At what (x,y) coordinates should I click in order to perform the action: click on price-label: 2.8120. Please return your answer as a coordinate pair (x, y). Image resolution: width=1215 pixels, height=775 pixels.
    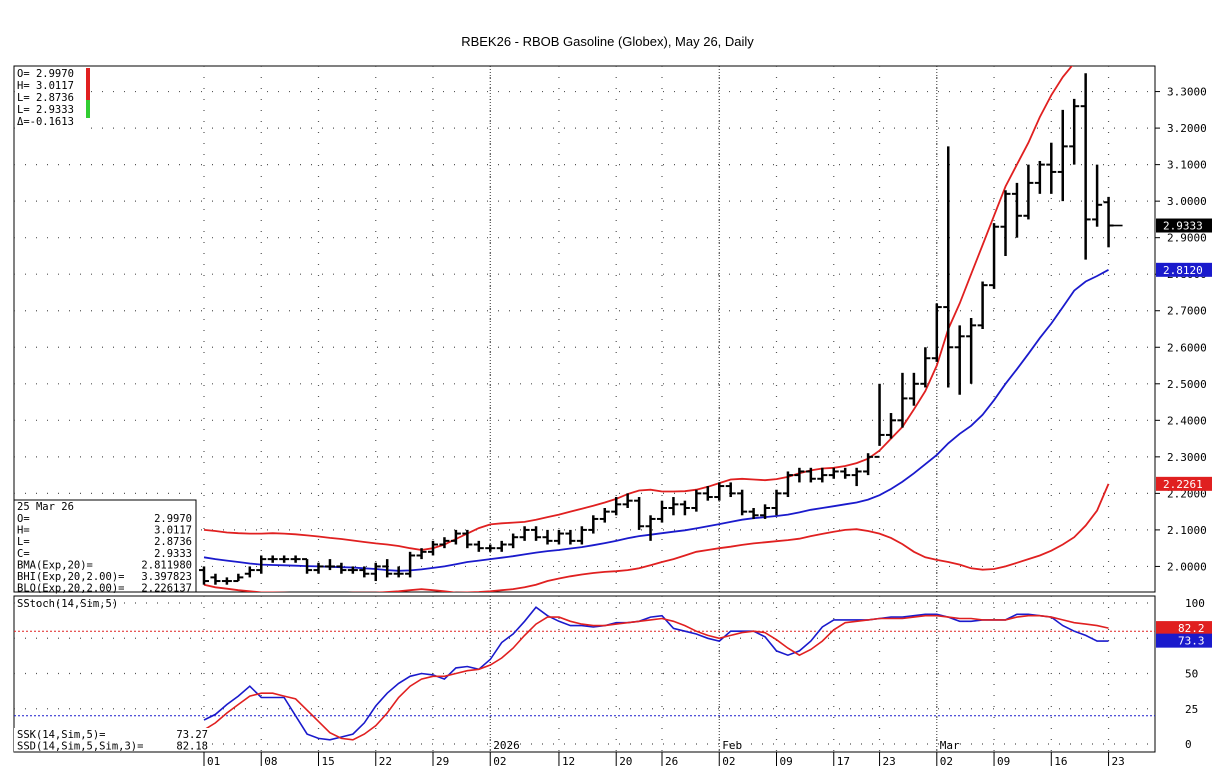
    Looking at the image, I should click on (1183, 270).